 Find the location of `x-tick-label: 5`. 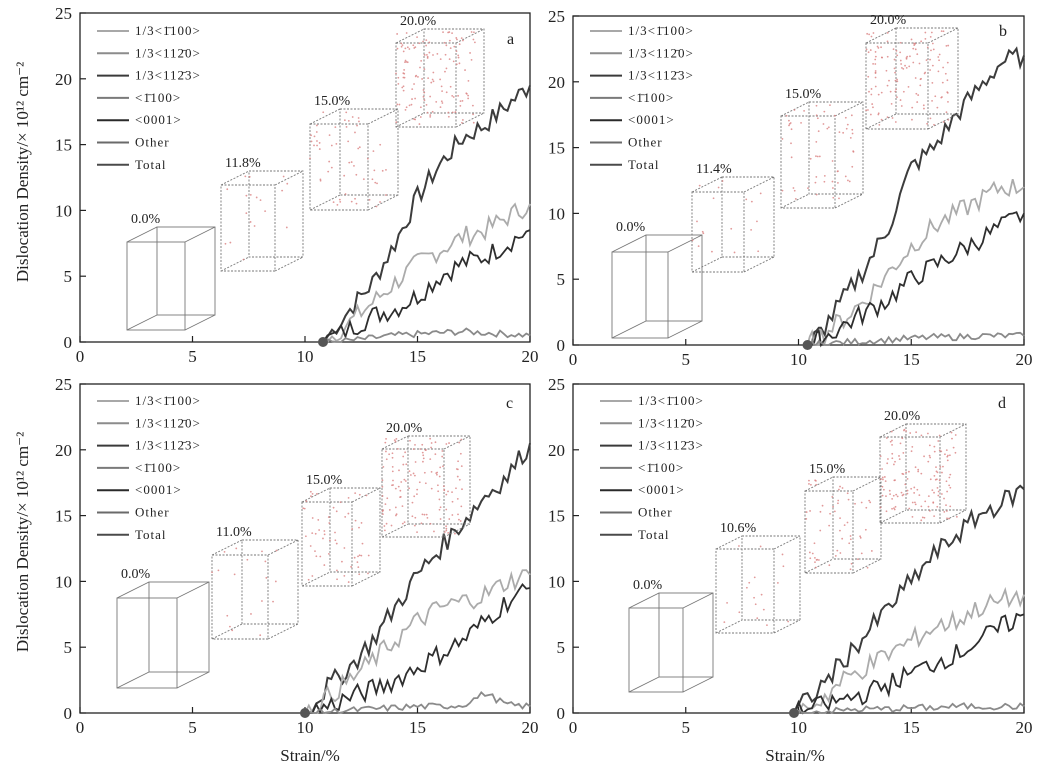

x-tick-label: 5 is located at coordinates (192, 727).